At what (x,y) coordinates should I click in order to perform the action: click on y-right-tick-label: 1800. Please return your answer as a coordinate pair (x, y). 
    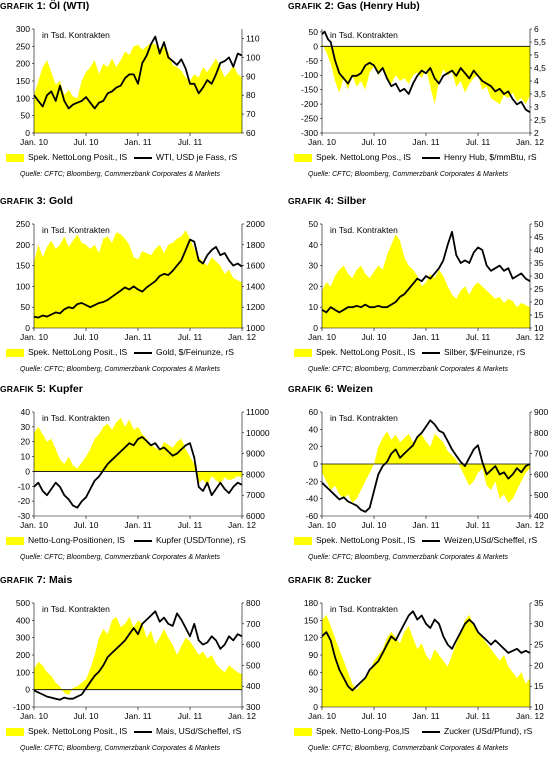
    Looking at the image, I should click on (255, 245).